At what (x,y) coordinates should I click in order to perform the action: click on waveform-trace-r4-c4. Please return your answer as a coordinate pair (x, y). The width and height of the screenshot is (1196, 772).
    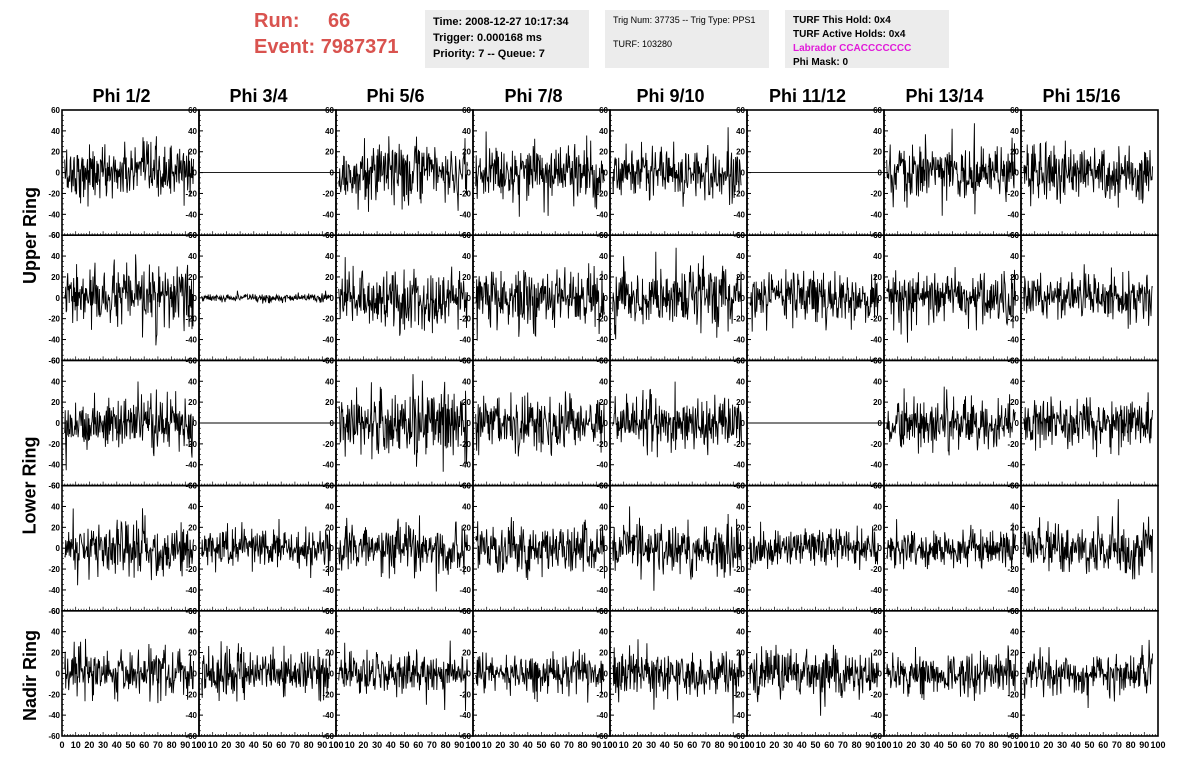
    Looking at the image, I should click on (677, 681).